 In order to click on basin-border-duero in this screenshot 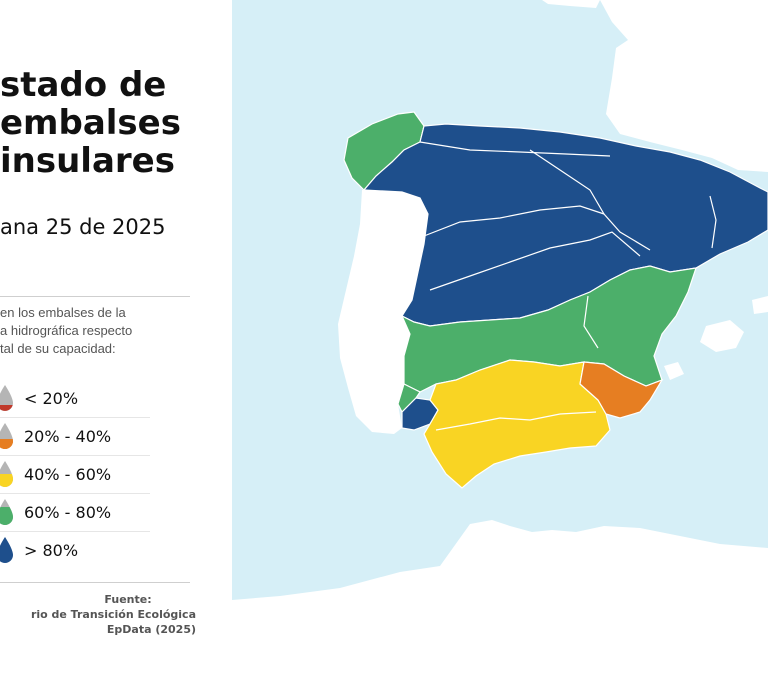, I will do `click(514, 221)`.